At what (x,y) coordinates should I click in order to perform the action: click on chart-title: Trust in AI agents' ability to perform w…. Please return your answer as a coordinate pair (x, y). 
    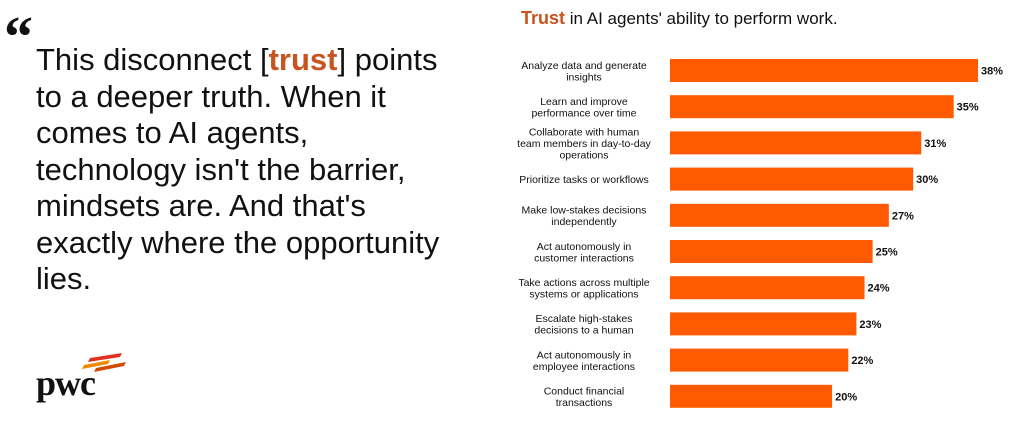
    Looking at the image, I should click on (679, 18).